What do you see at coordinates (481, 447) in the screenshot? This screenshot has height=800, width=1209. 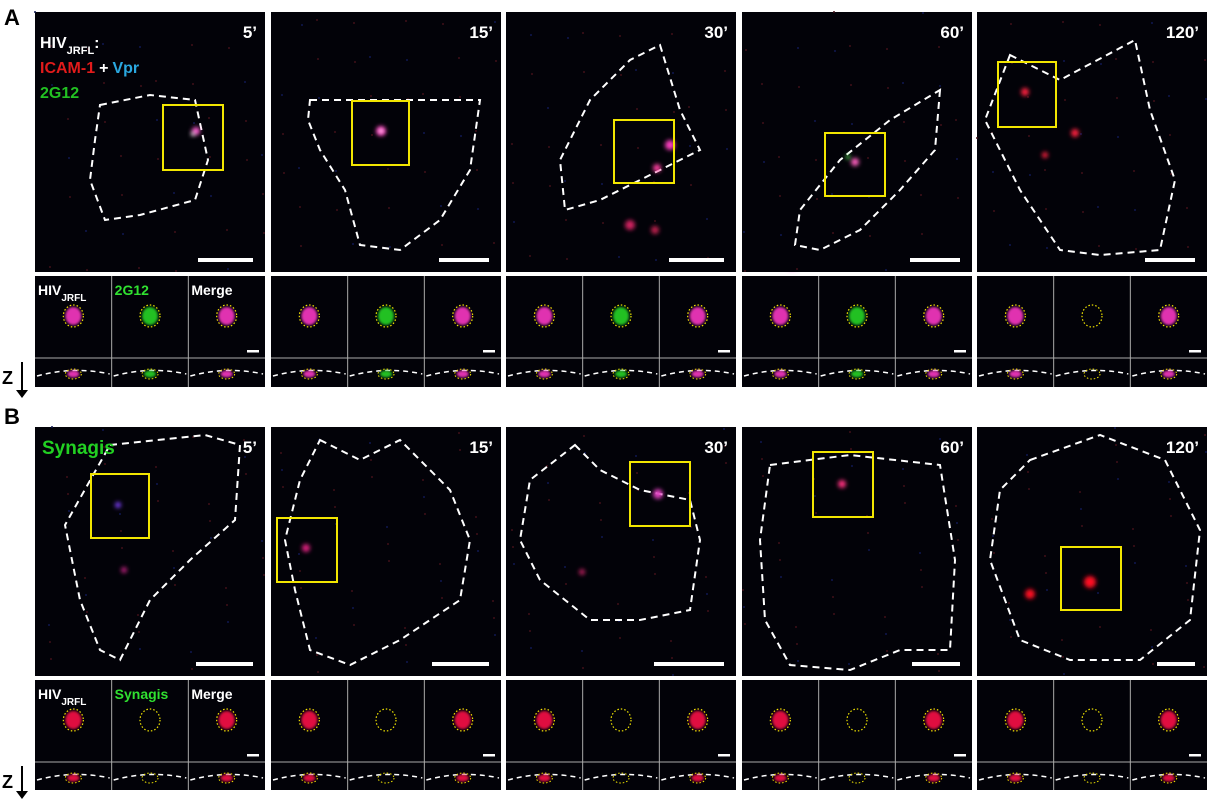 I see `time-label: 15’` at bounding box center [481, 447].